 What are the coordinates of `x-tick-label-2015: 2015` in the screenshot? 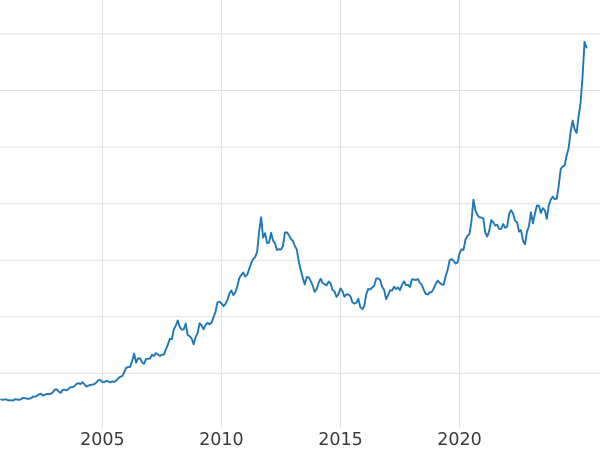 It's located at (340, 440).